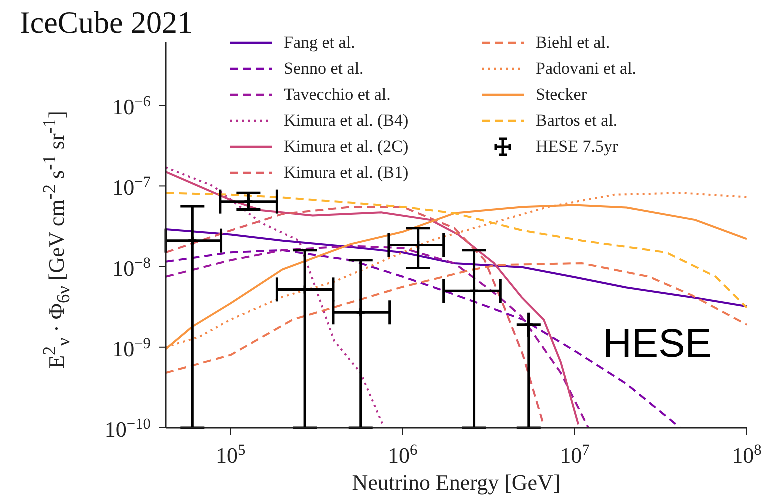 Image resolution: width=771 pixels, height=501 pixels. Describe the element at coordinates (747, 455) in the screenshot. I see `x-tick-label: 10$^{8}$` at that location.